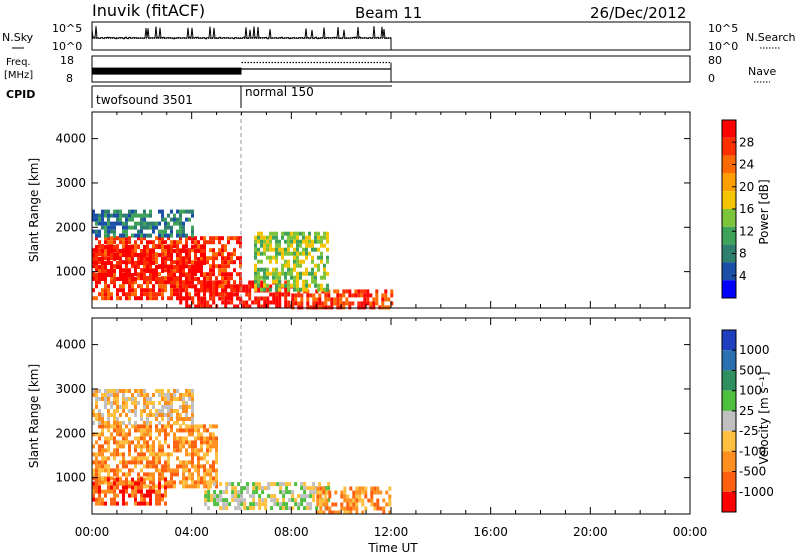  Describe the element at coordinates (715, 60) in the screenshot. I see `freq-right-tick-top: 80` at that location.